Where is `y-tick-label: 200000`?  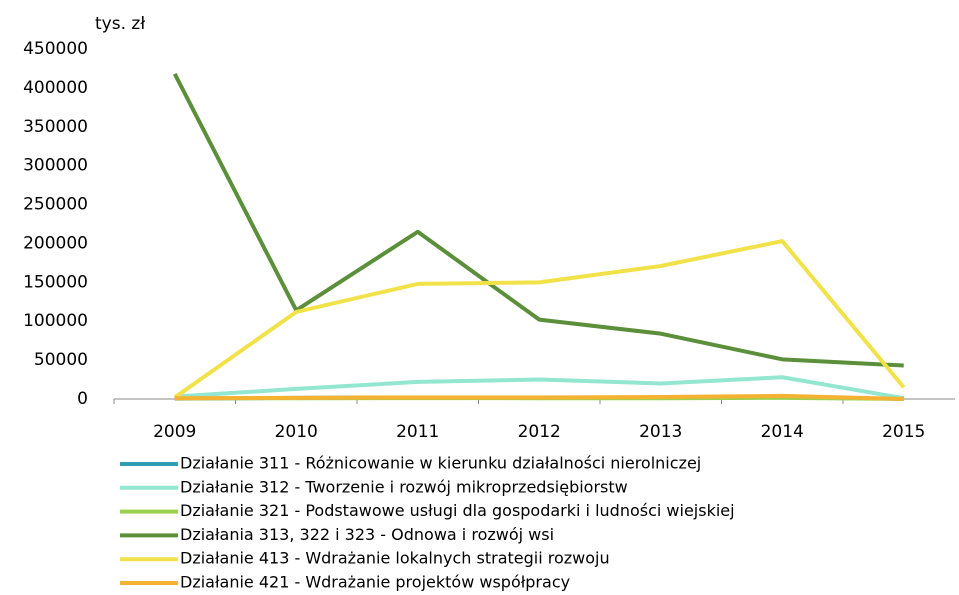 y-tick-label: 200000 is located at coordinates (55, 243).